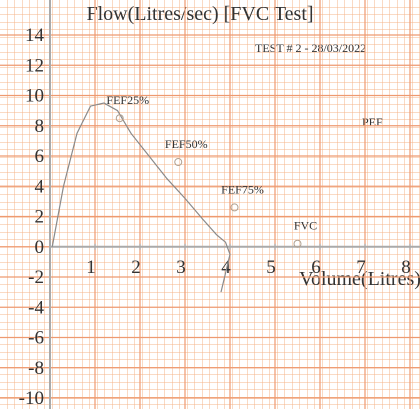 The width and height of the screenshot is (420, 409). I want to click on y-tick-label: 12, so click(34, 65).